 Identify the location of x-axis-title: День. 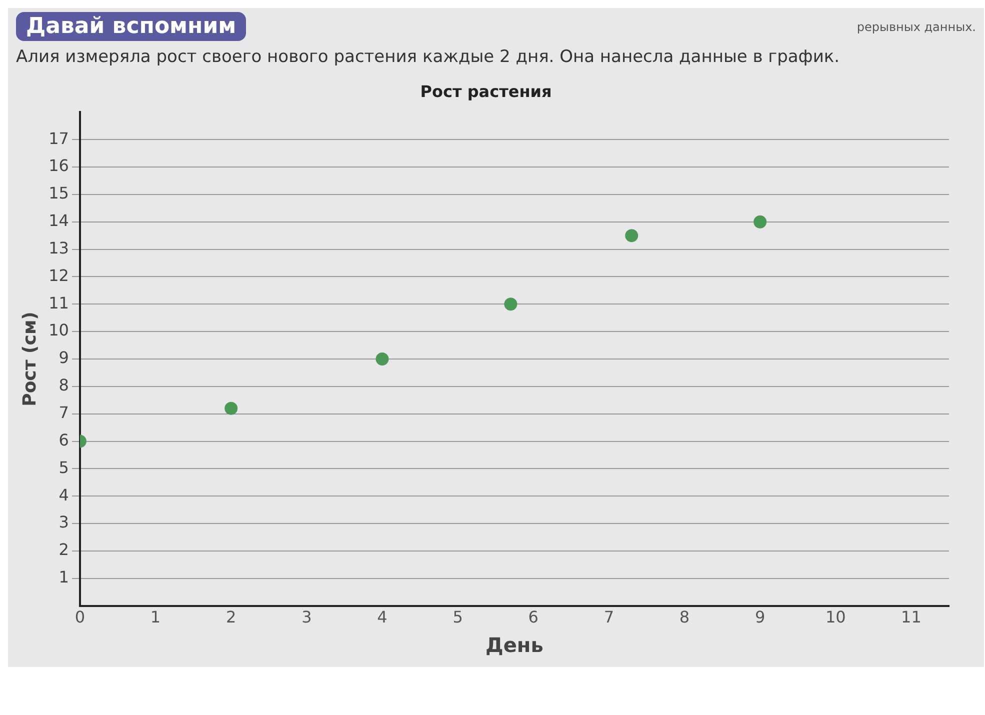
(515, 645).